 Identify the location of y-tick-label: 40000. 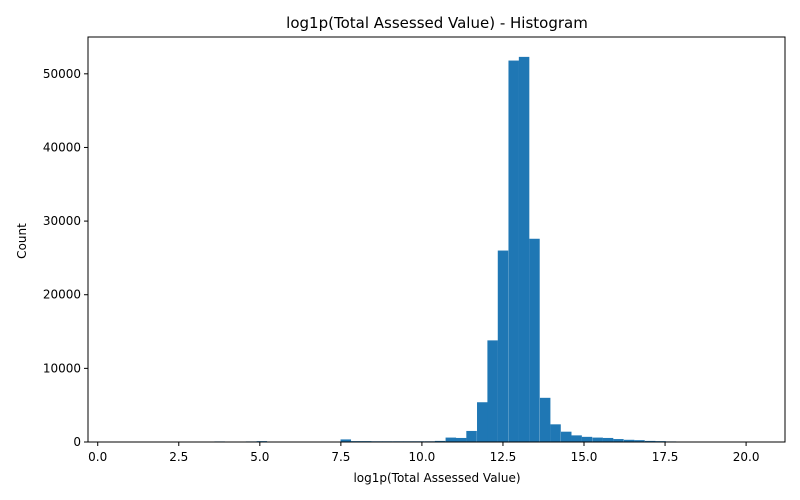
(62, 147).